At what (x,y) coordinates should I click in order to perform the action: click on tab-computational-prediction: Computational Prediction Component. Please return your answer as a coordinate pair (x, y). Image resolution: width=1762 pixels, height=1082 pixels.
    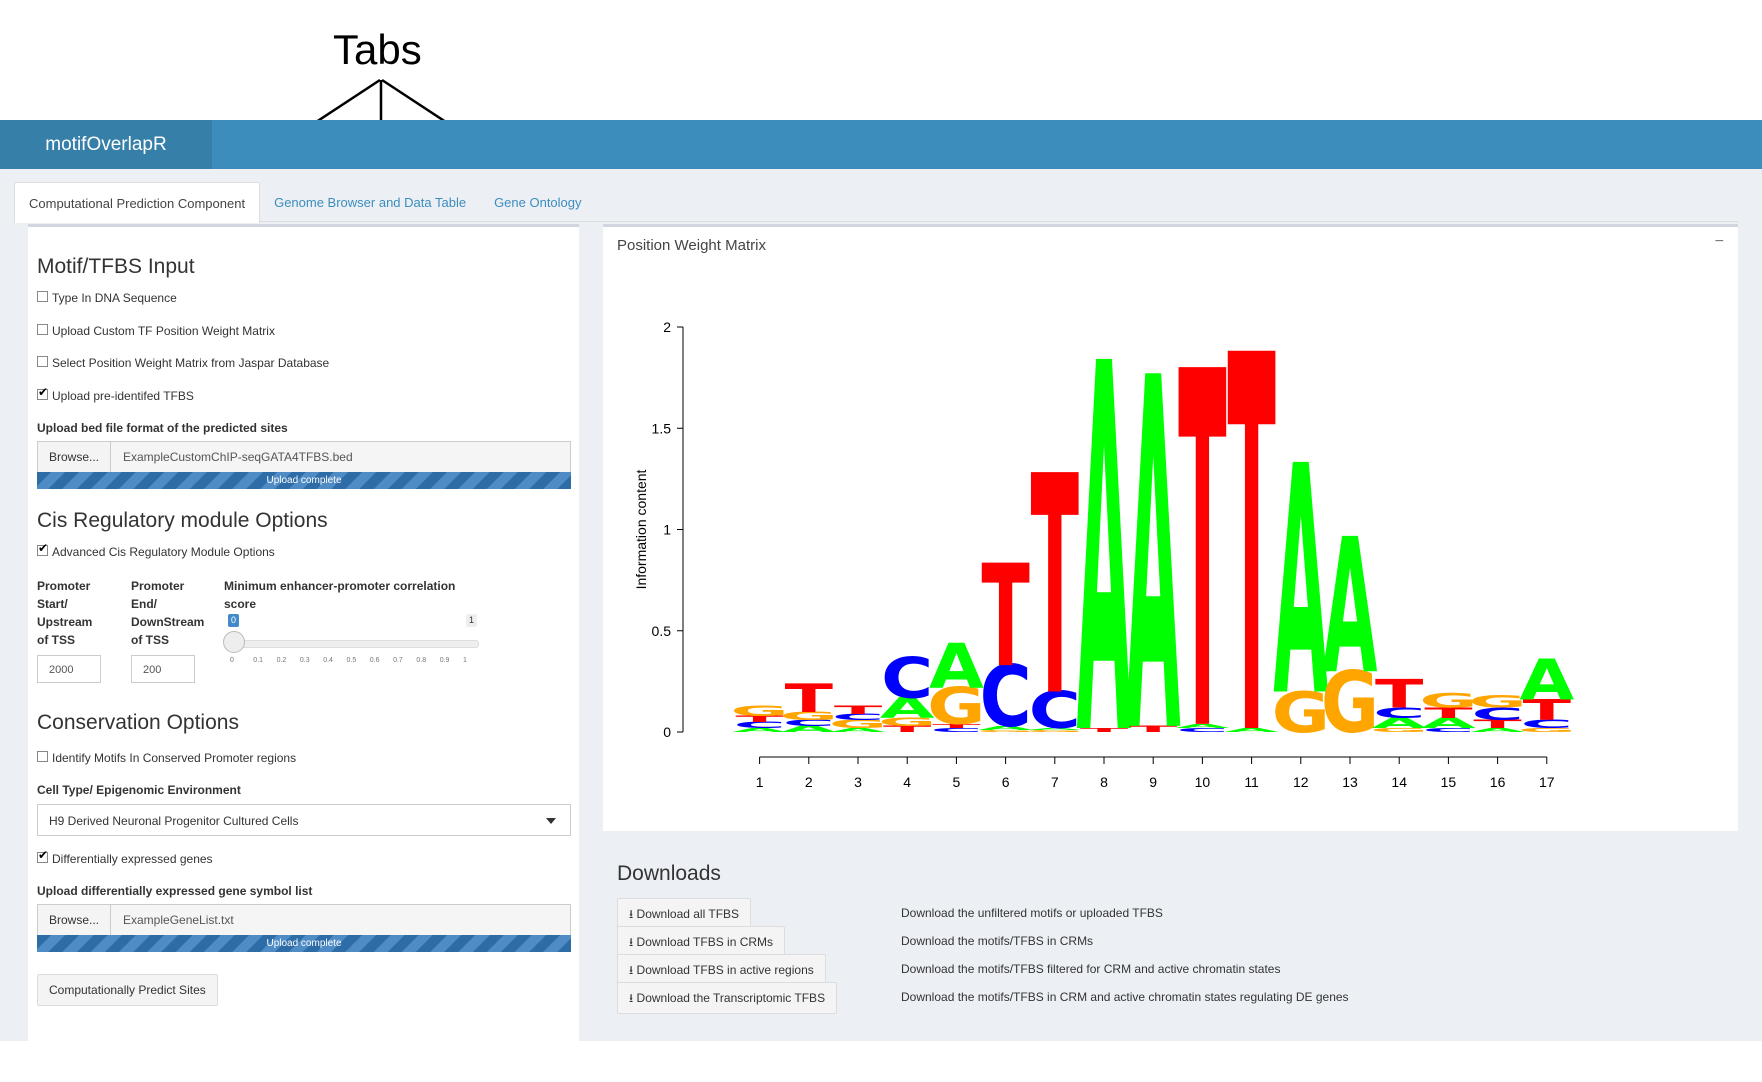
    Looking at the image, I should click on (137, 202).